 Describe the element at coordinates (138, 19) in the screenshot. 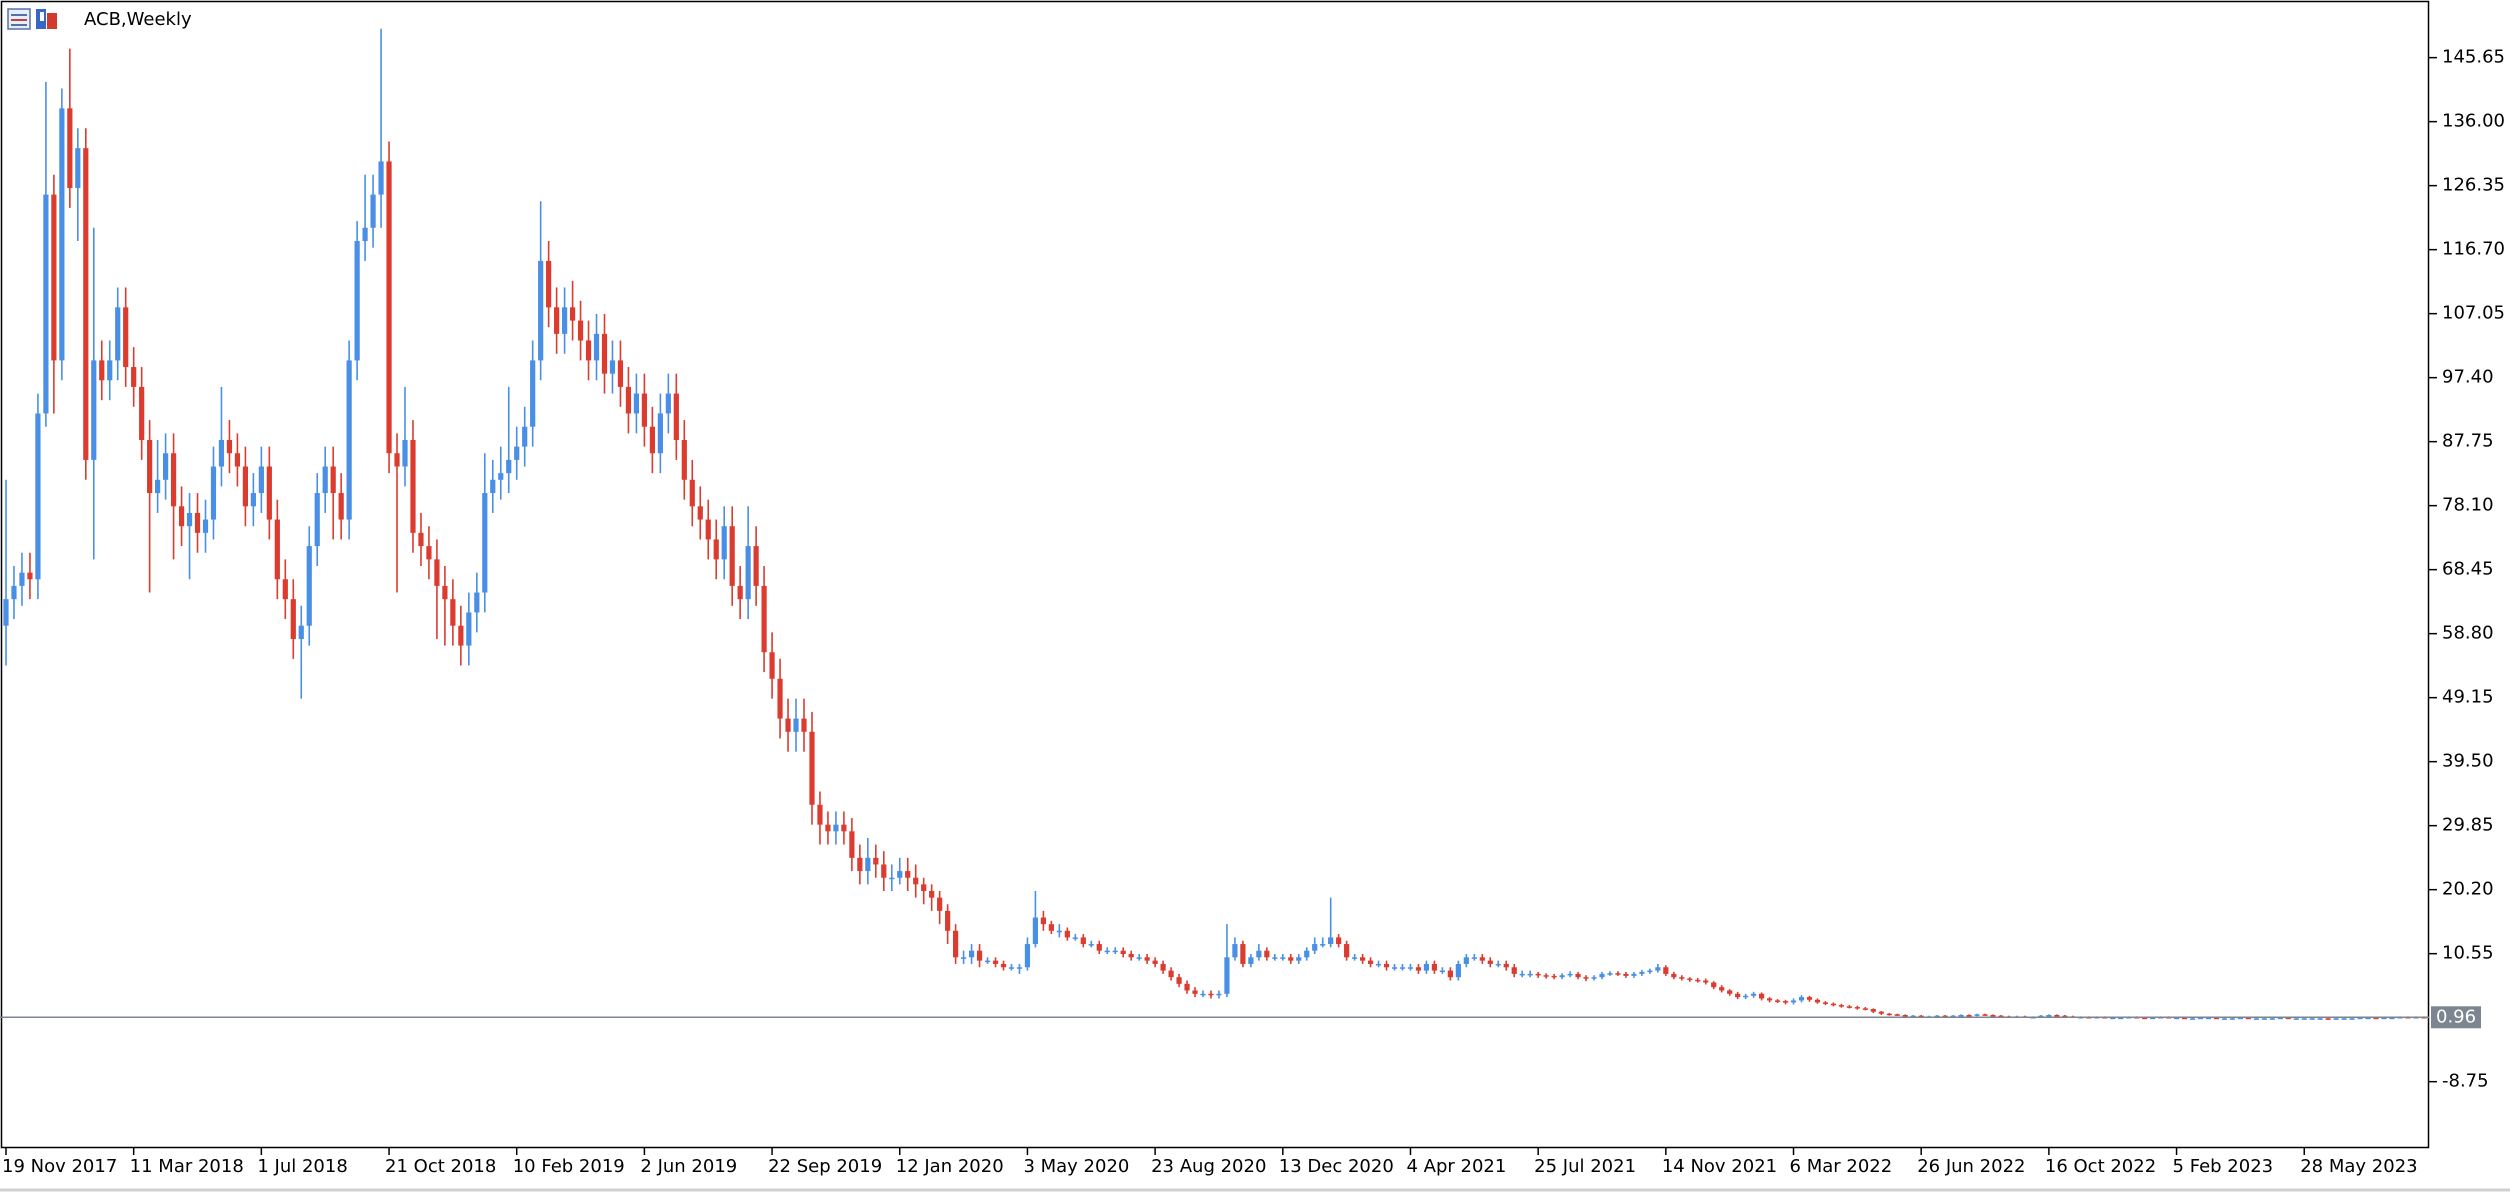

I see `chart-title: ACB,Weekly` at that location.